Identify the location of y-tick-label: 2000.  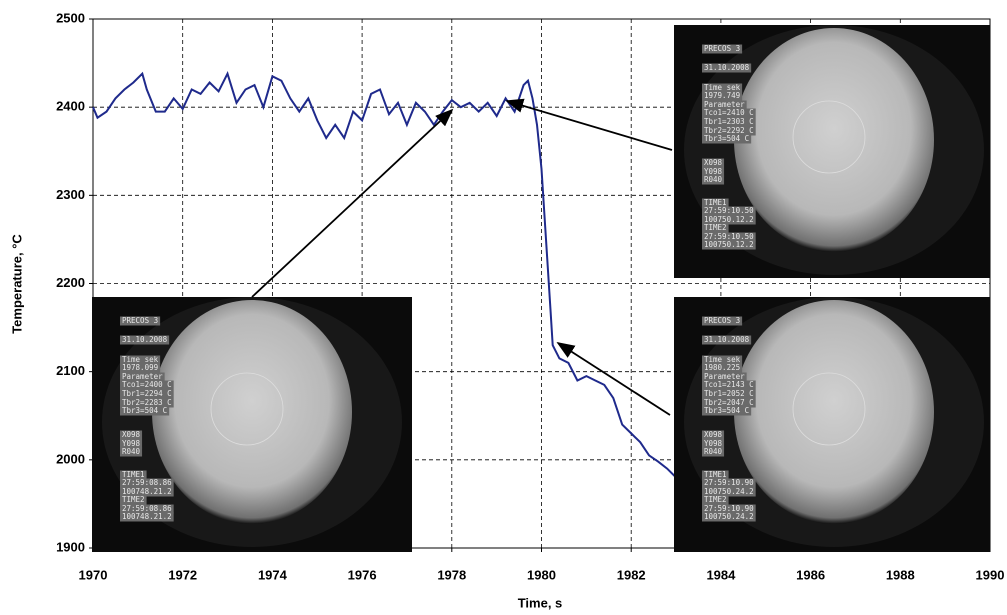
(70, 458).